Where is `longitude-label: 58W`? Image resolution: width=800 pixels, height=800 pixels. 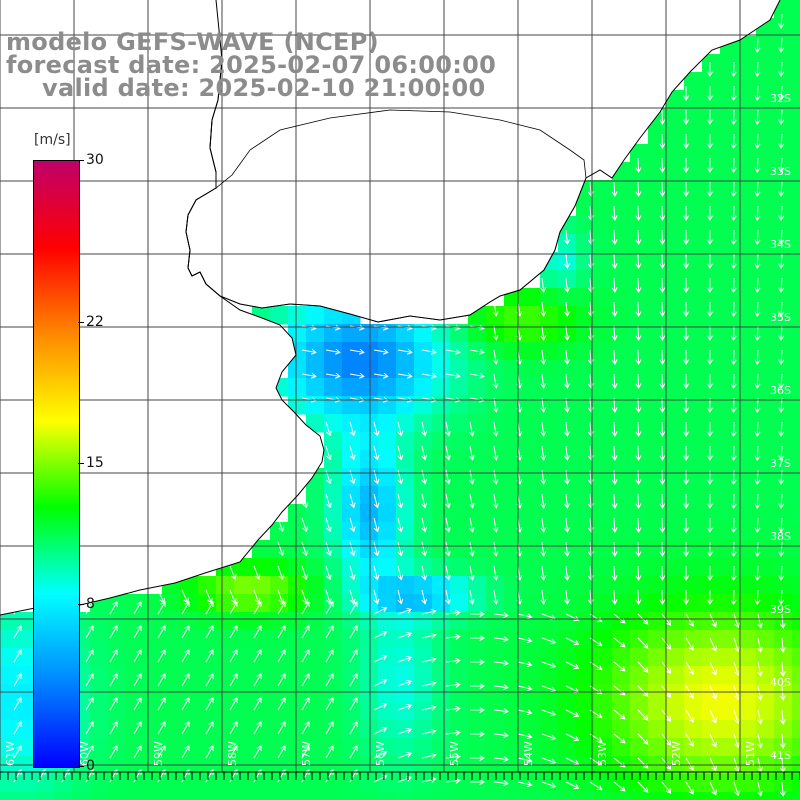
longitude-label: 58W is located at coordinates (232, 753).